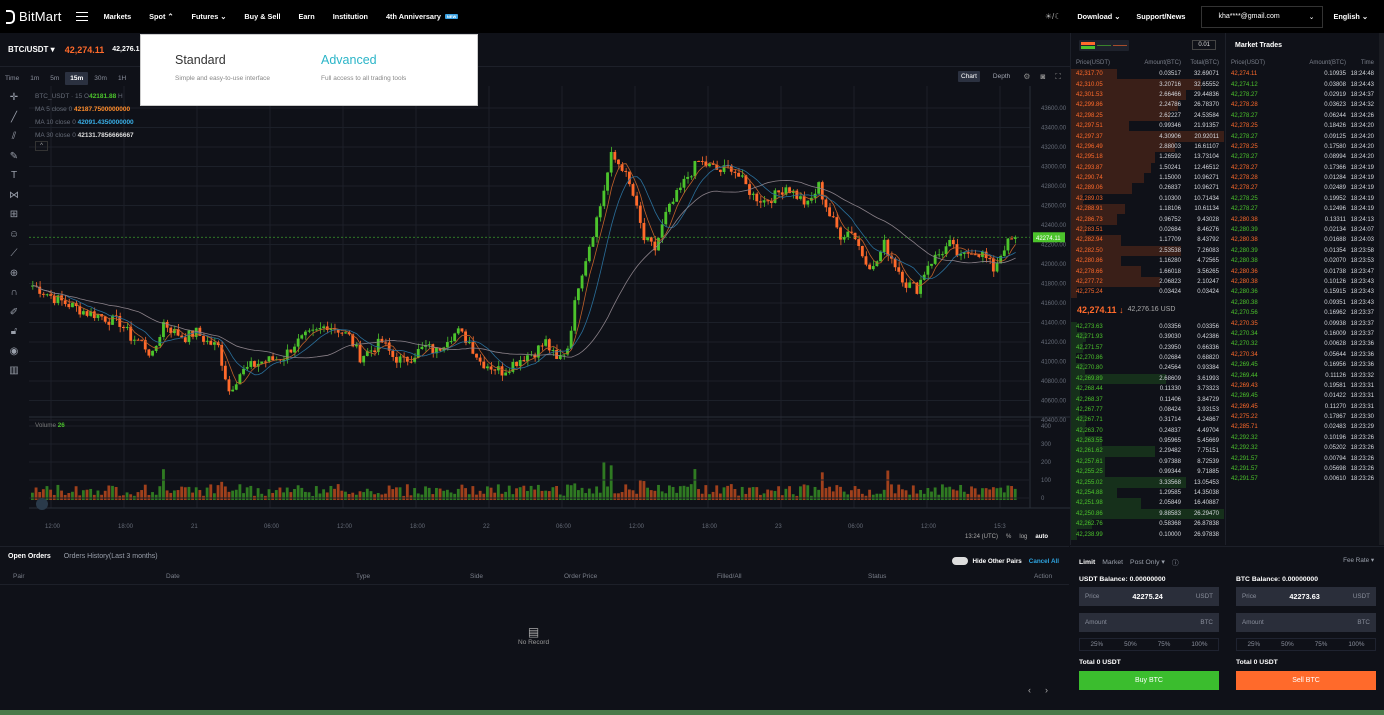 The height and width of the screenshot is (715, 1384). I want to click on bids-view-icon, so click(1104, 45).